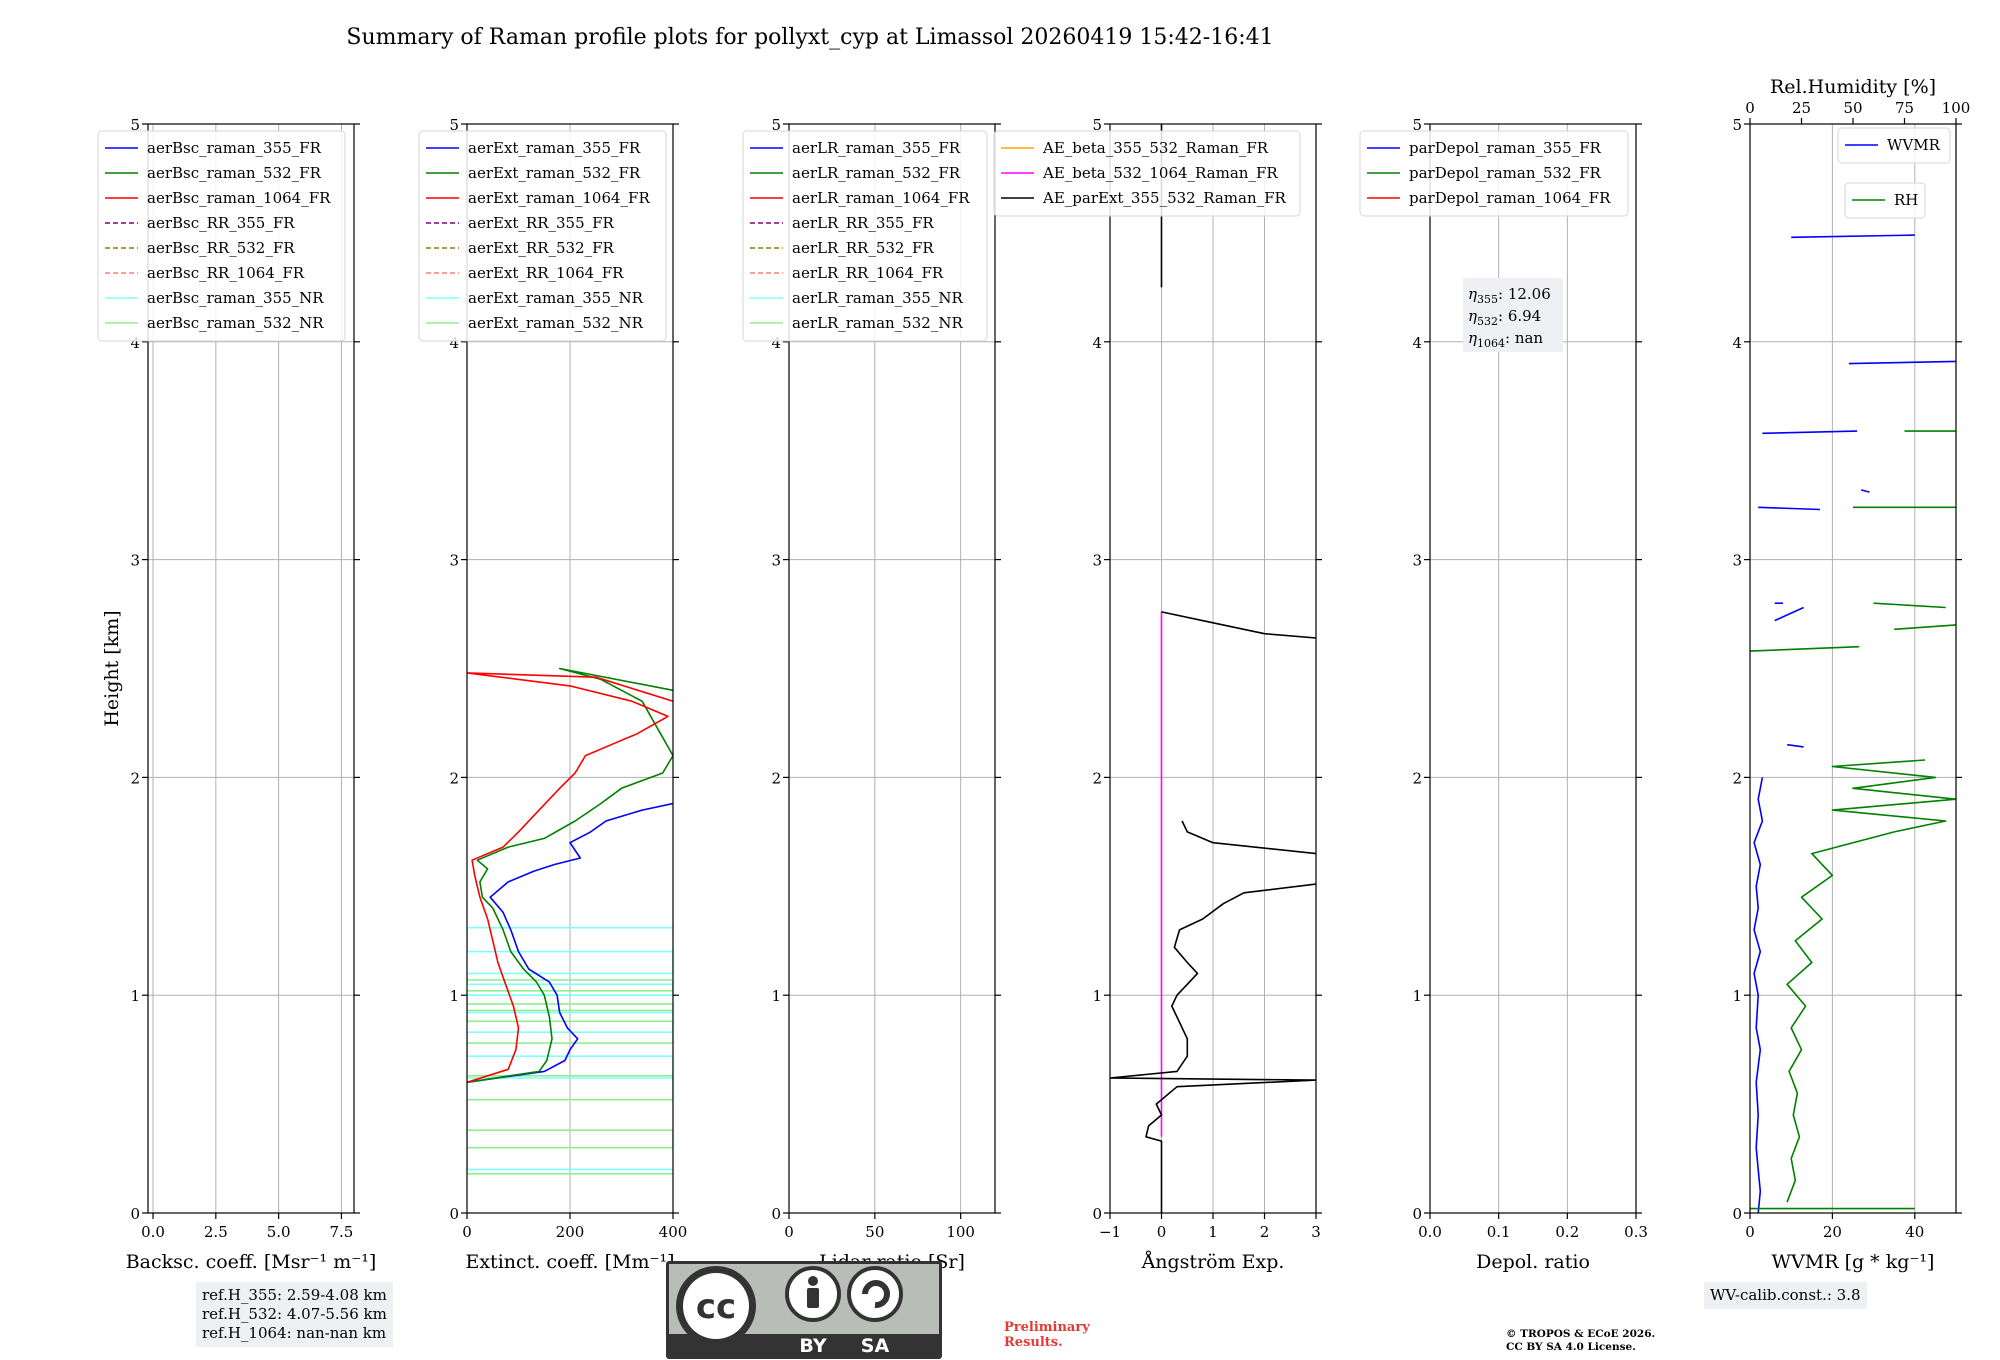 This screenshot has width=2000, height=1360. What do you see at coordinates (1832, 1232) in the screenshot?
I see `x-tick-label: 20` at bounding box center [1832, 1232].